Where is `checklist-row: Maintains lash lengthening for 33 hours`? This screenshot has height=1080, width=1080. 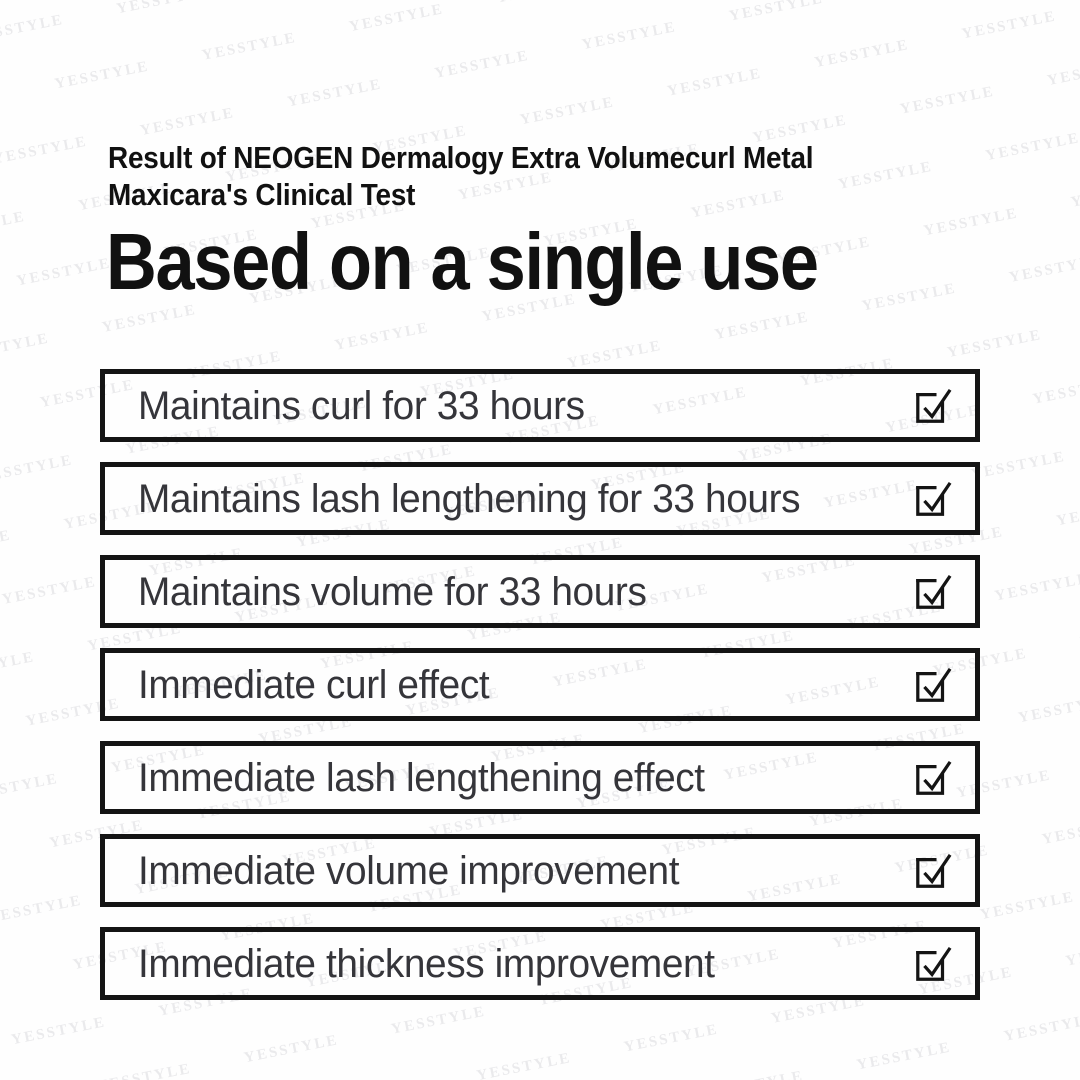
checklist-row: Maintains lash lengthening for 33 hours is located at coordinates (540, 498).